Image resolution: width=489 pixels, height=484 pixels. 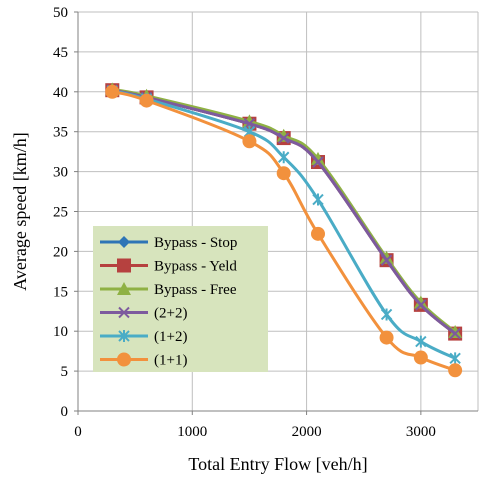 What do you see at coordinates (192, 432) in the screenshot?
I see `x-tick-label: 1000` at bounding box center [192, 432].